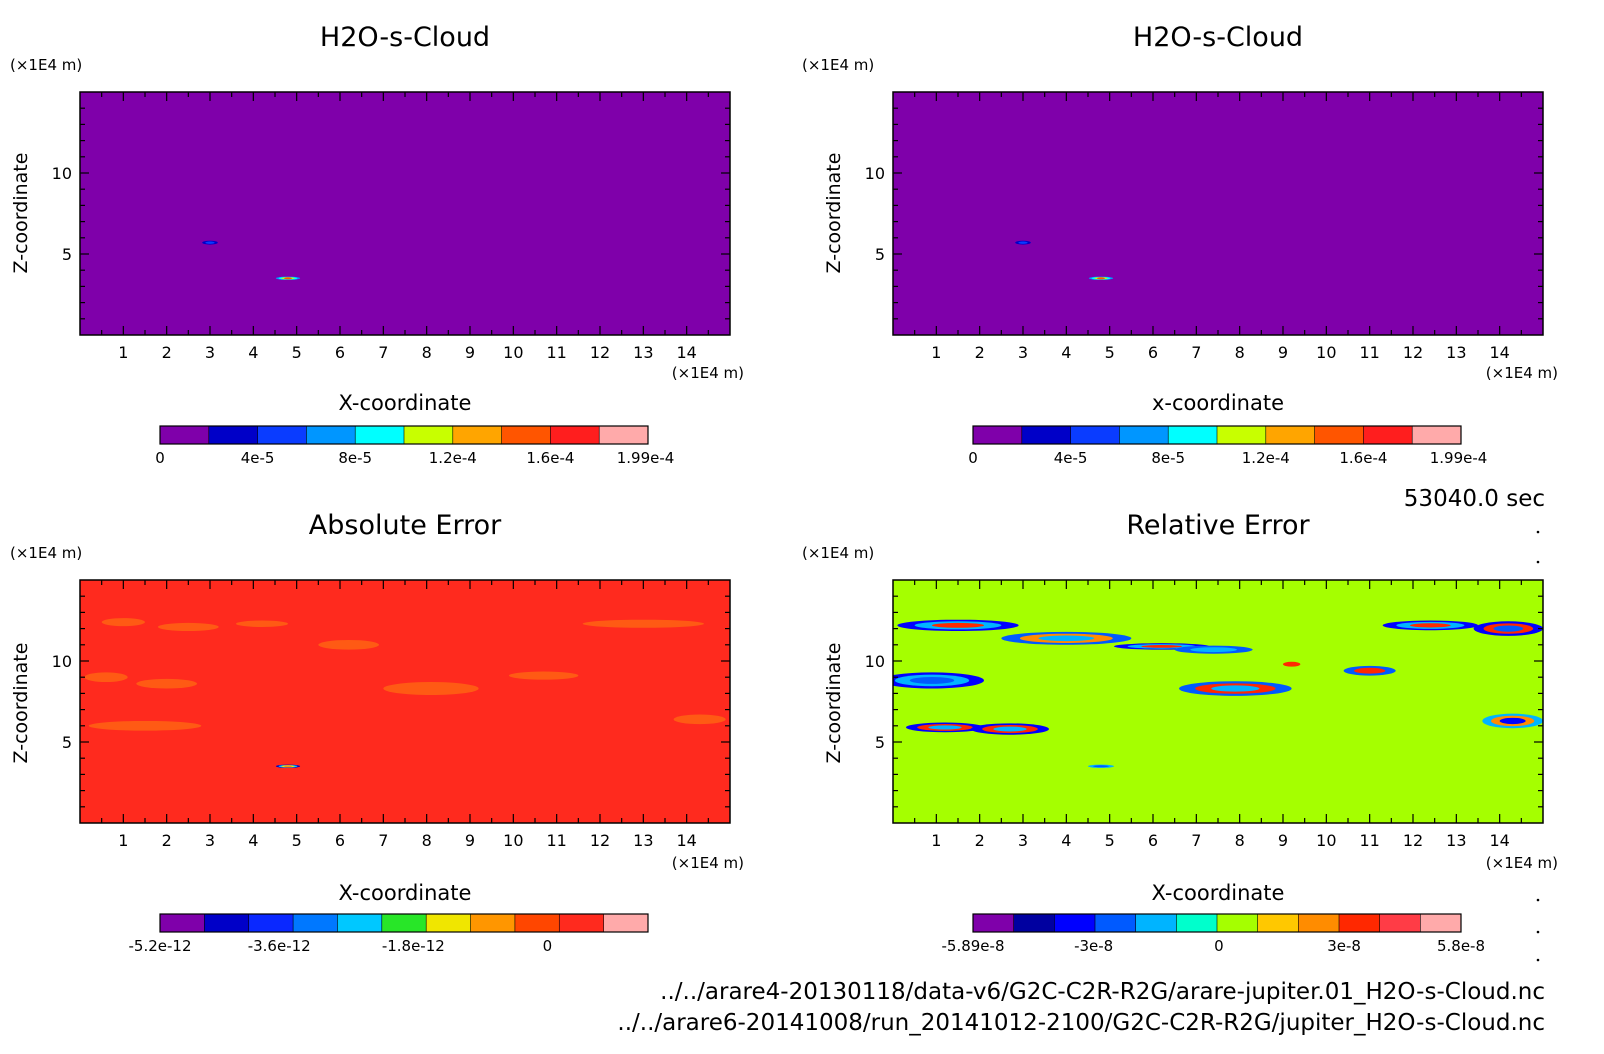  What do you see at coordinates (1071, 458) in the screenshot?
I see `colorbar-tick-label: 4e-5` at bounding box center [1071, 458].